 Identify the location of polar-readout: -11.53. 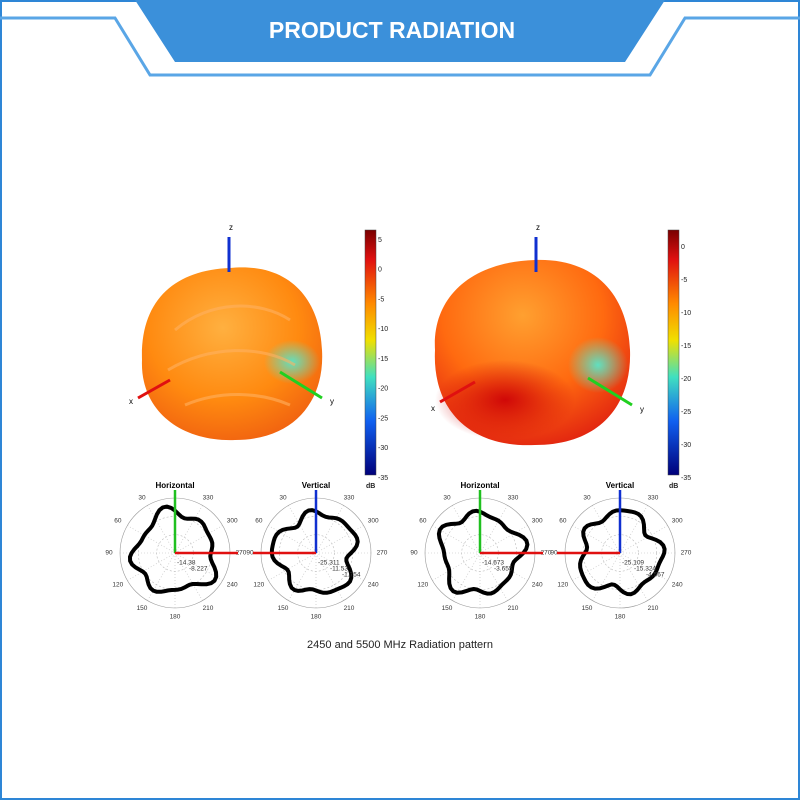
(339, 569).